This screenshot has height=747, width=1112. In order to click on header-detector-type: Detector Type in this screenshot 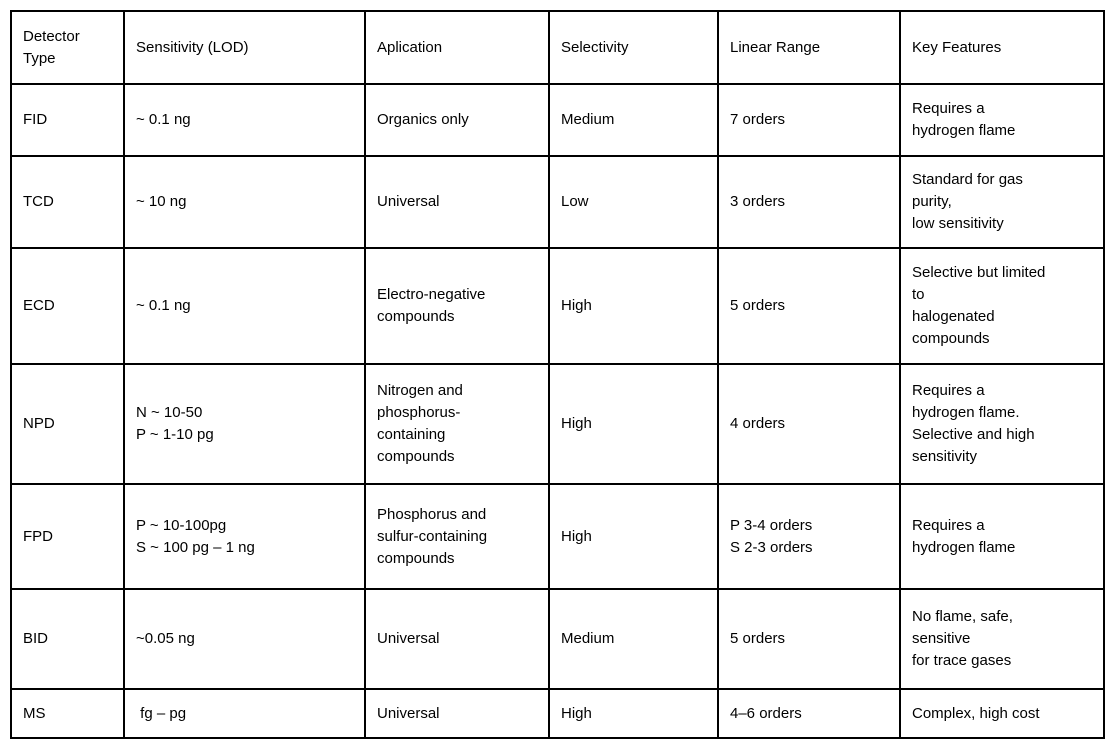, I will do `click(67, 47)`.